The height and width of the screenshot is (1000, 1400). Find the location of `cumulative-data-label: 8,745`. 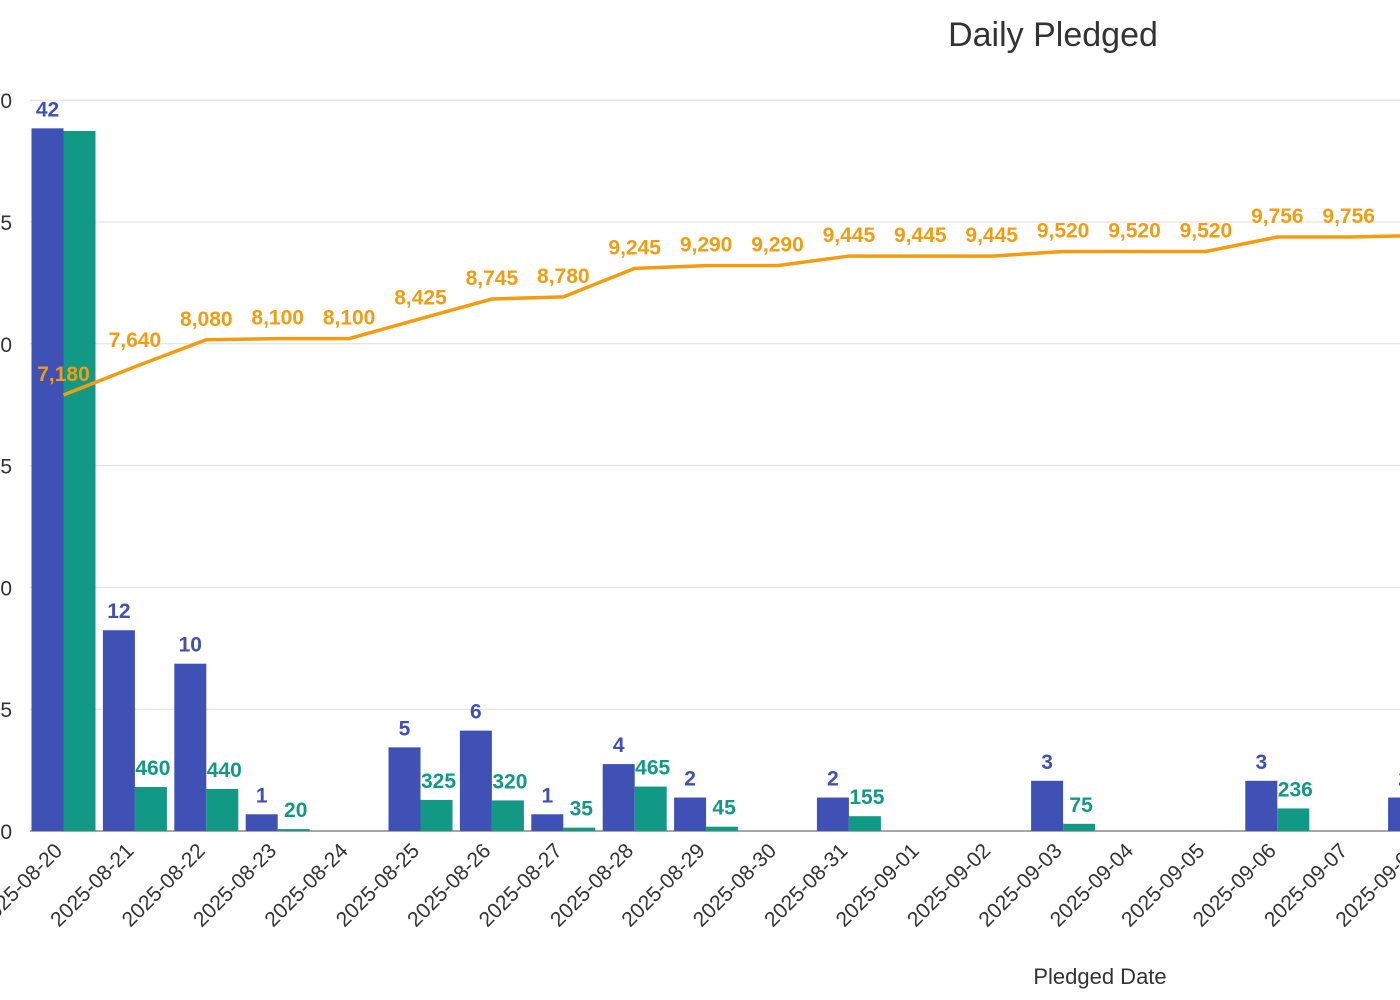

cumulative-data-label: 8,745 is located at coordinates (492, 278).